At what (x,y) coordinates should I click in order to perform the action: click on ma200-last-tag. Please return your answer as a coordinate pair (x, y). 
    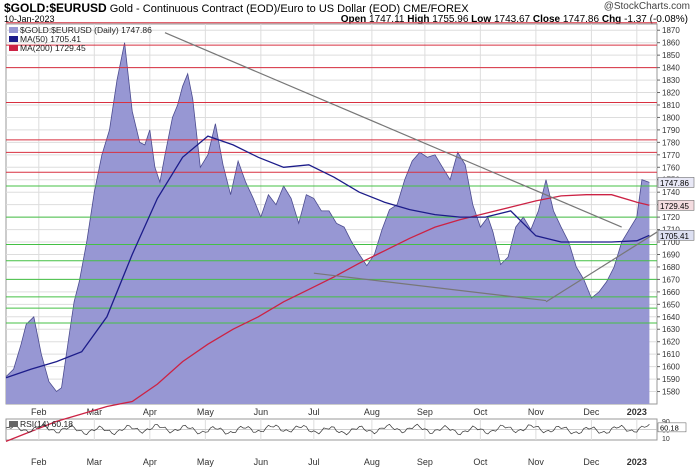
    Looking at the image, I should click on (676, 205).